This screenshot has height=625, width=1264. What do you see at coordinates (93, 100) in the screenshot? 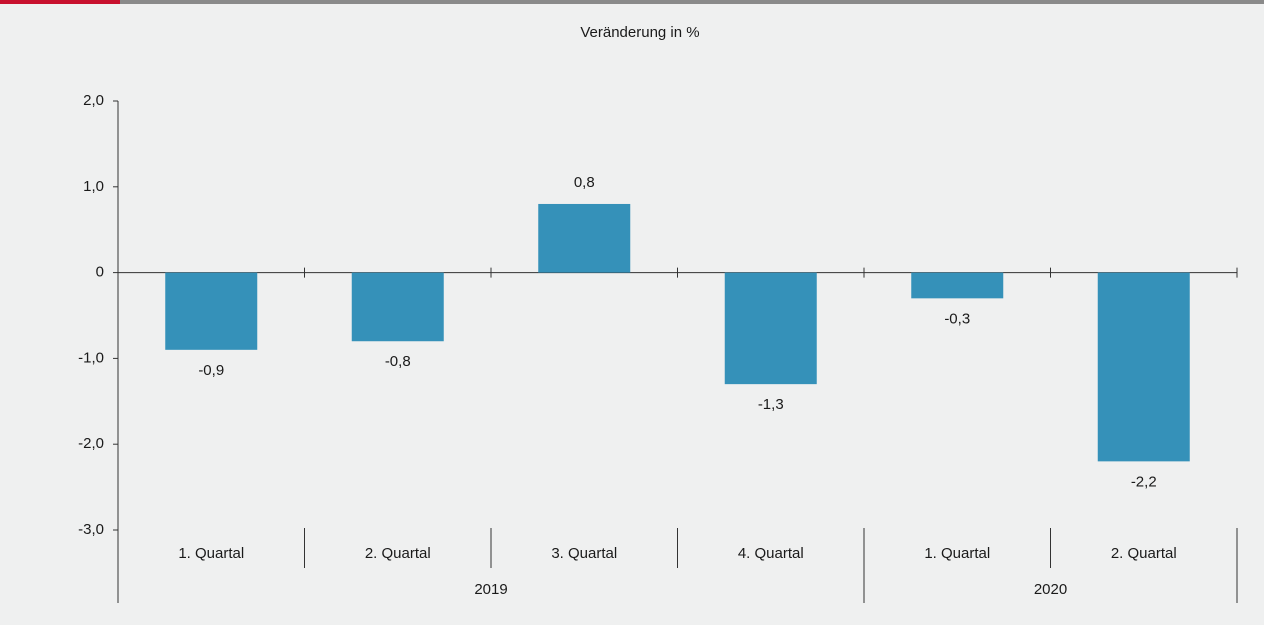
I see `y-tick-label: 2,0` at bounding box center [93, 100].